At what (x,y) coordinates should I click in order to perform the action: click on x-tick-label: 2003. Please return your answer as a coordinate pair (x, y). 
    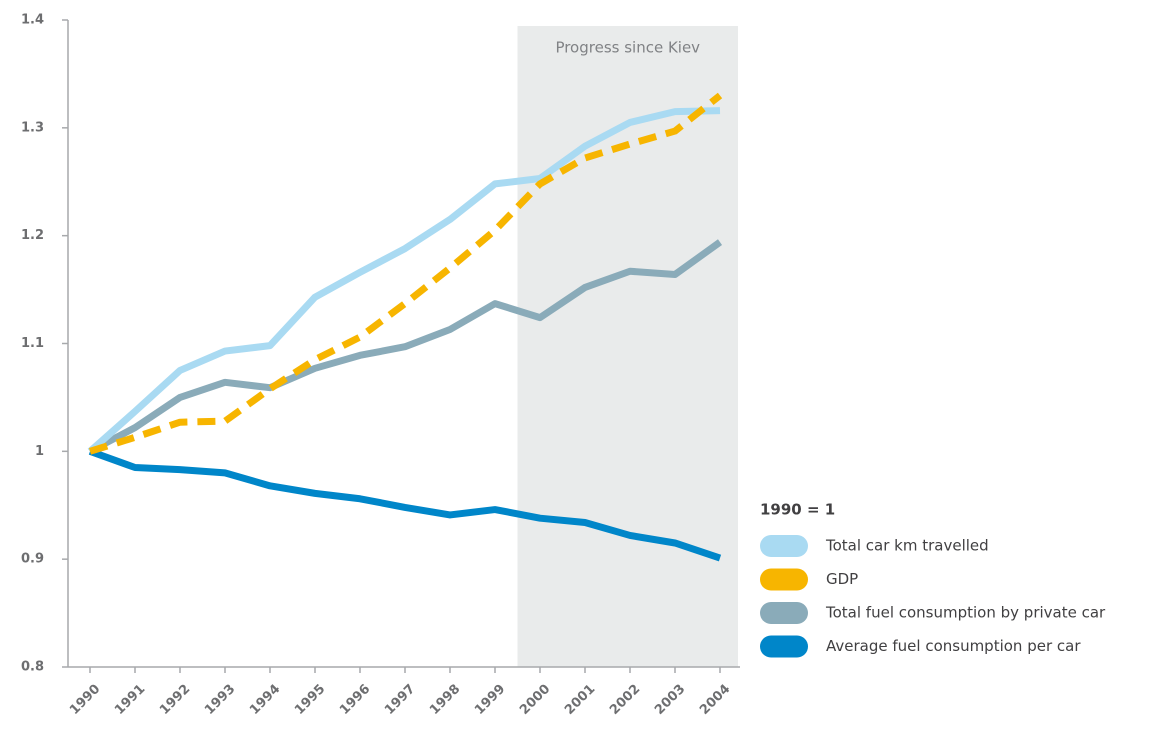
    Looking at the image, I should click on (670, 700).